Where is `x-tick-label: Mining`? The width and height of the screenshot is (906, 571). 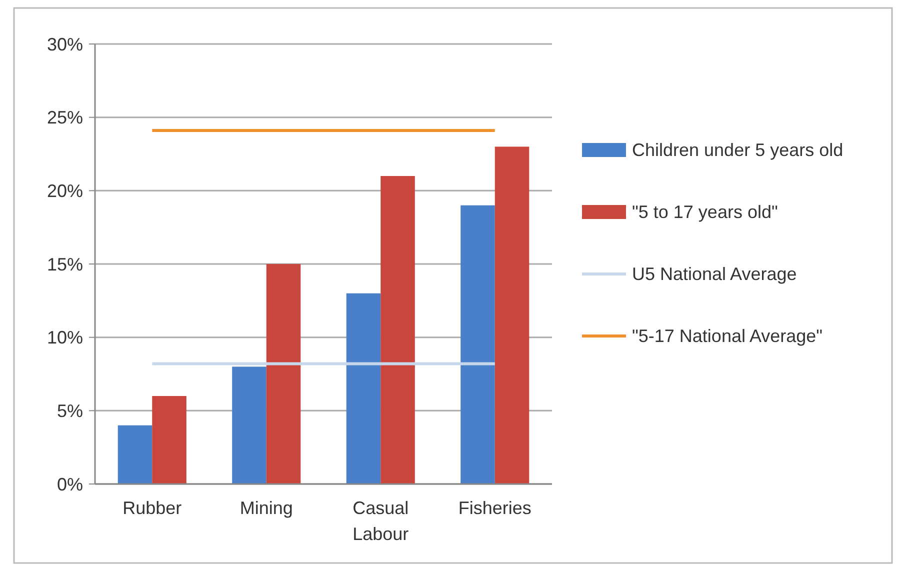 x-tick-label: Mining is located at coordinates (266, 508).